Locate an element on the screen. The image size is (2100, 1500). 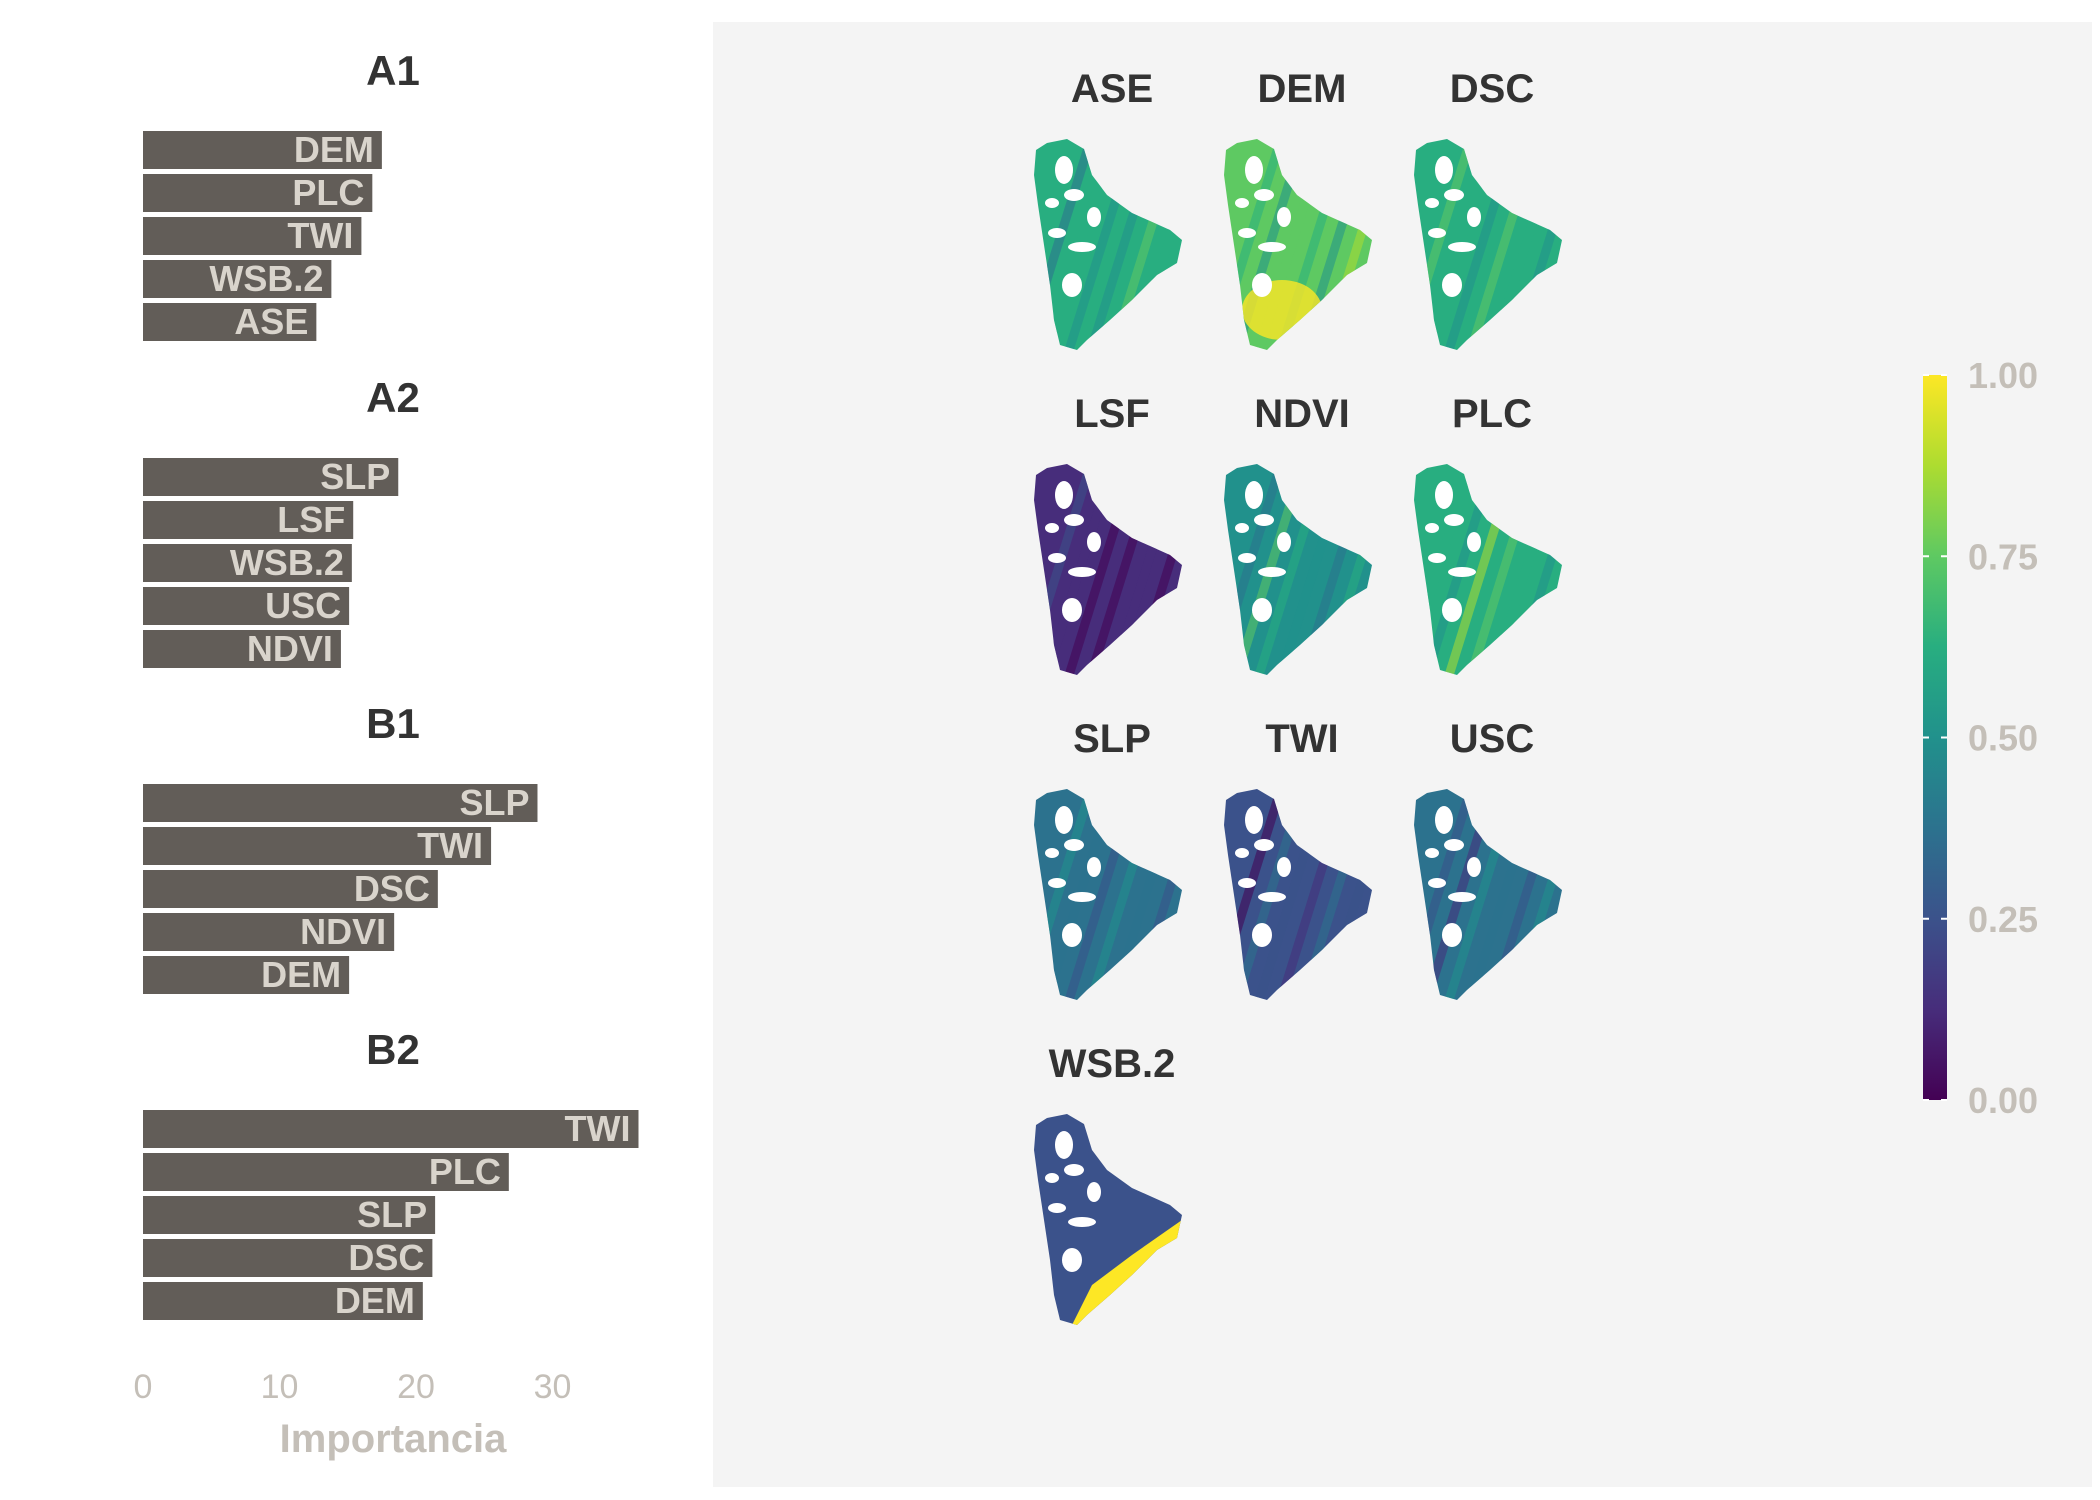
bar-label: PLC is located at coordinates (328, 192).